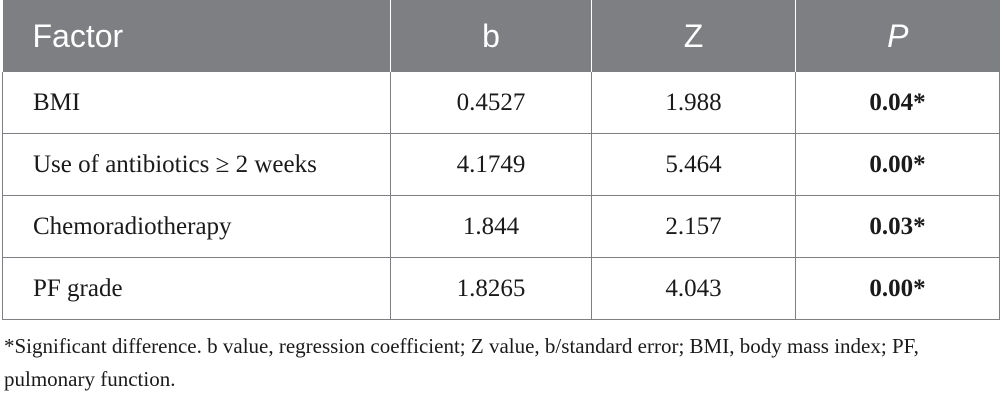 This screenshot has width=1005, height=408. I want to click on header-b: b, so click(491, 36).